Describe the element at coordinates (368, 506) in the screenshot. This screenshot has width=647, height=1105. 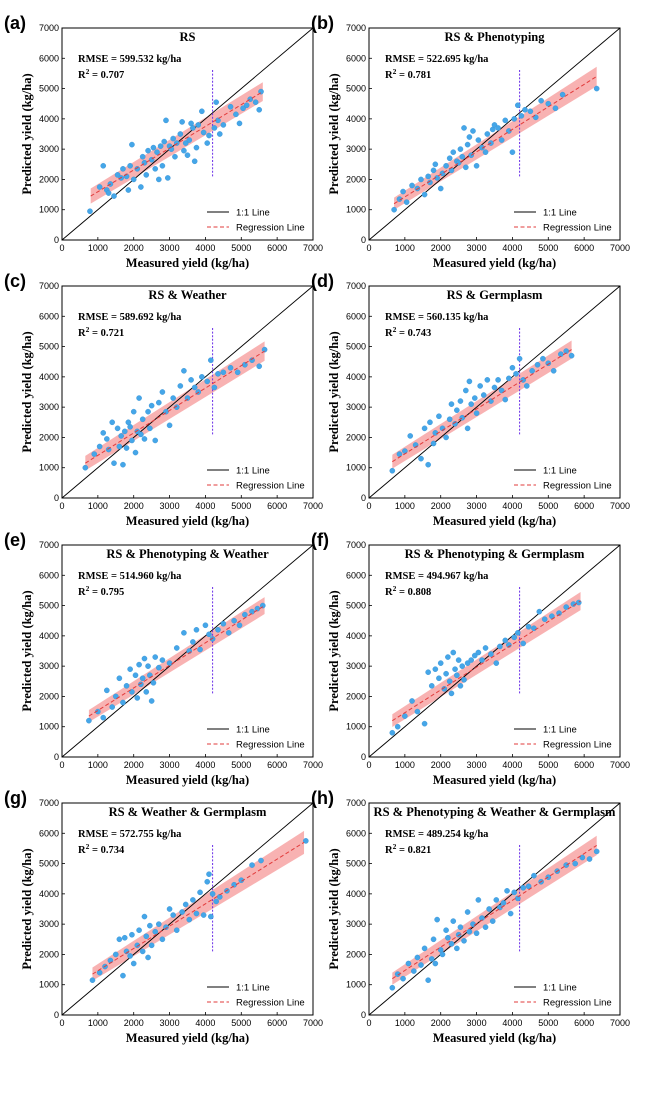
I see `x-tick-label: 0` at that location.